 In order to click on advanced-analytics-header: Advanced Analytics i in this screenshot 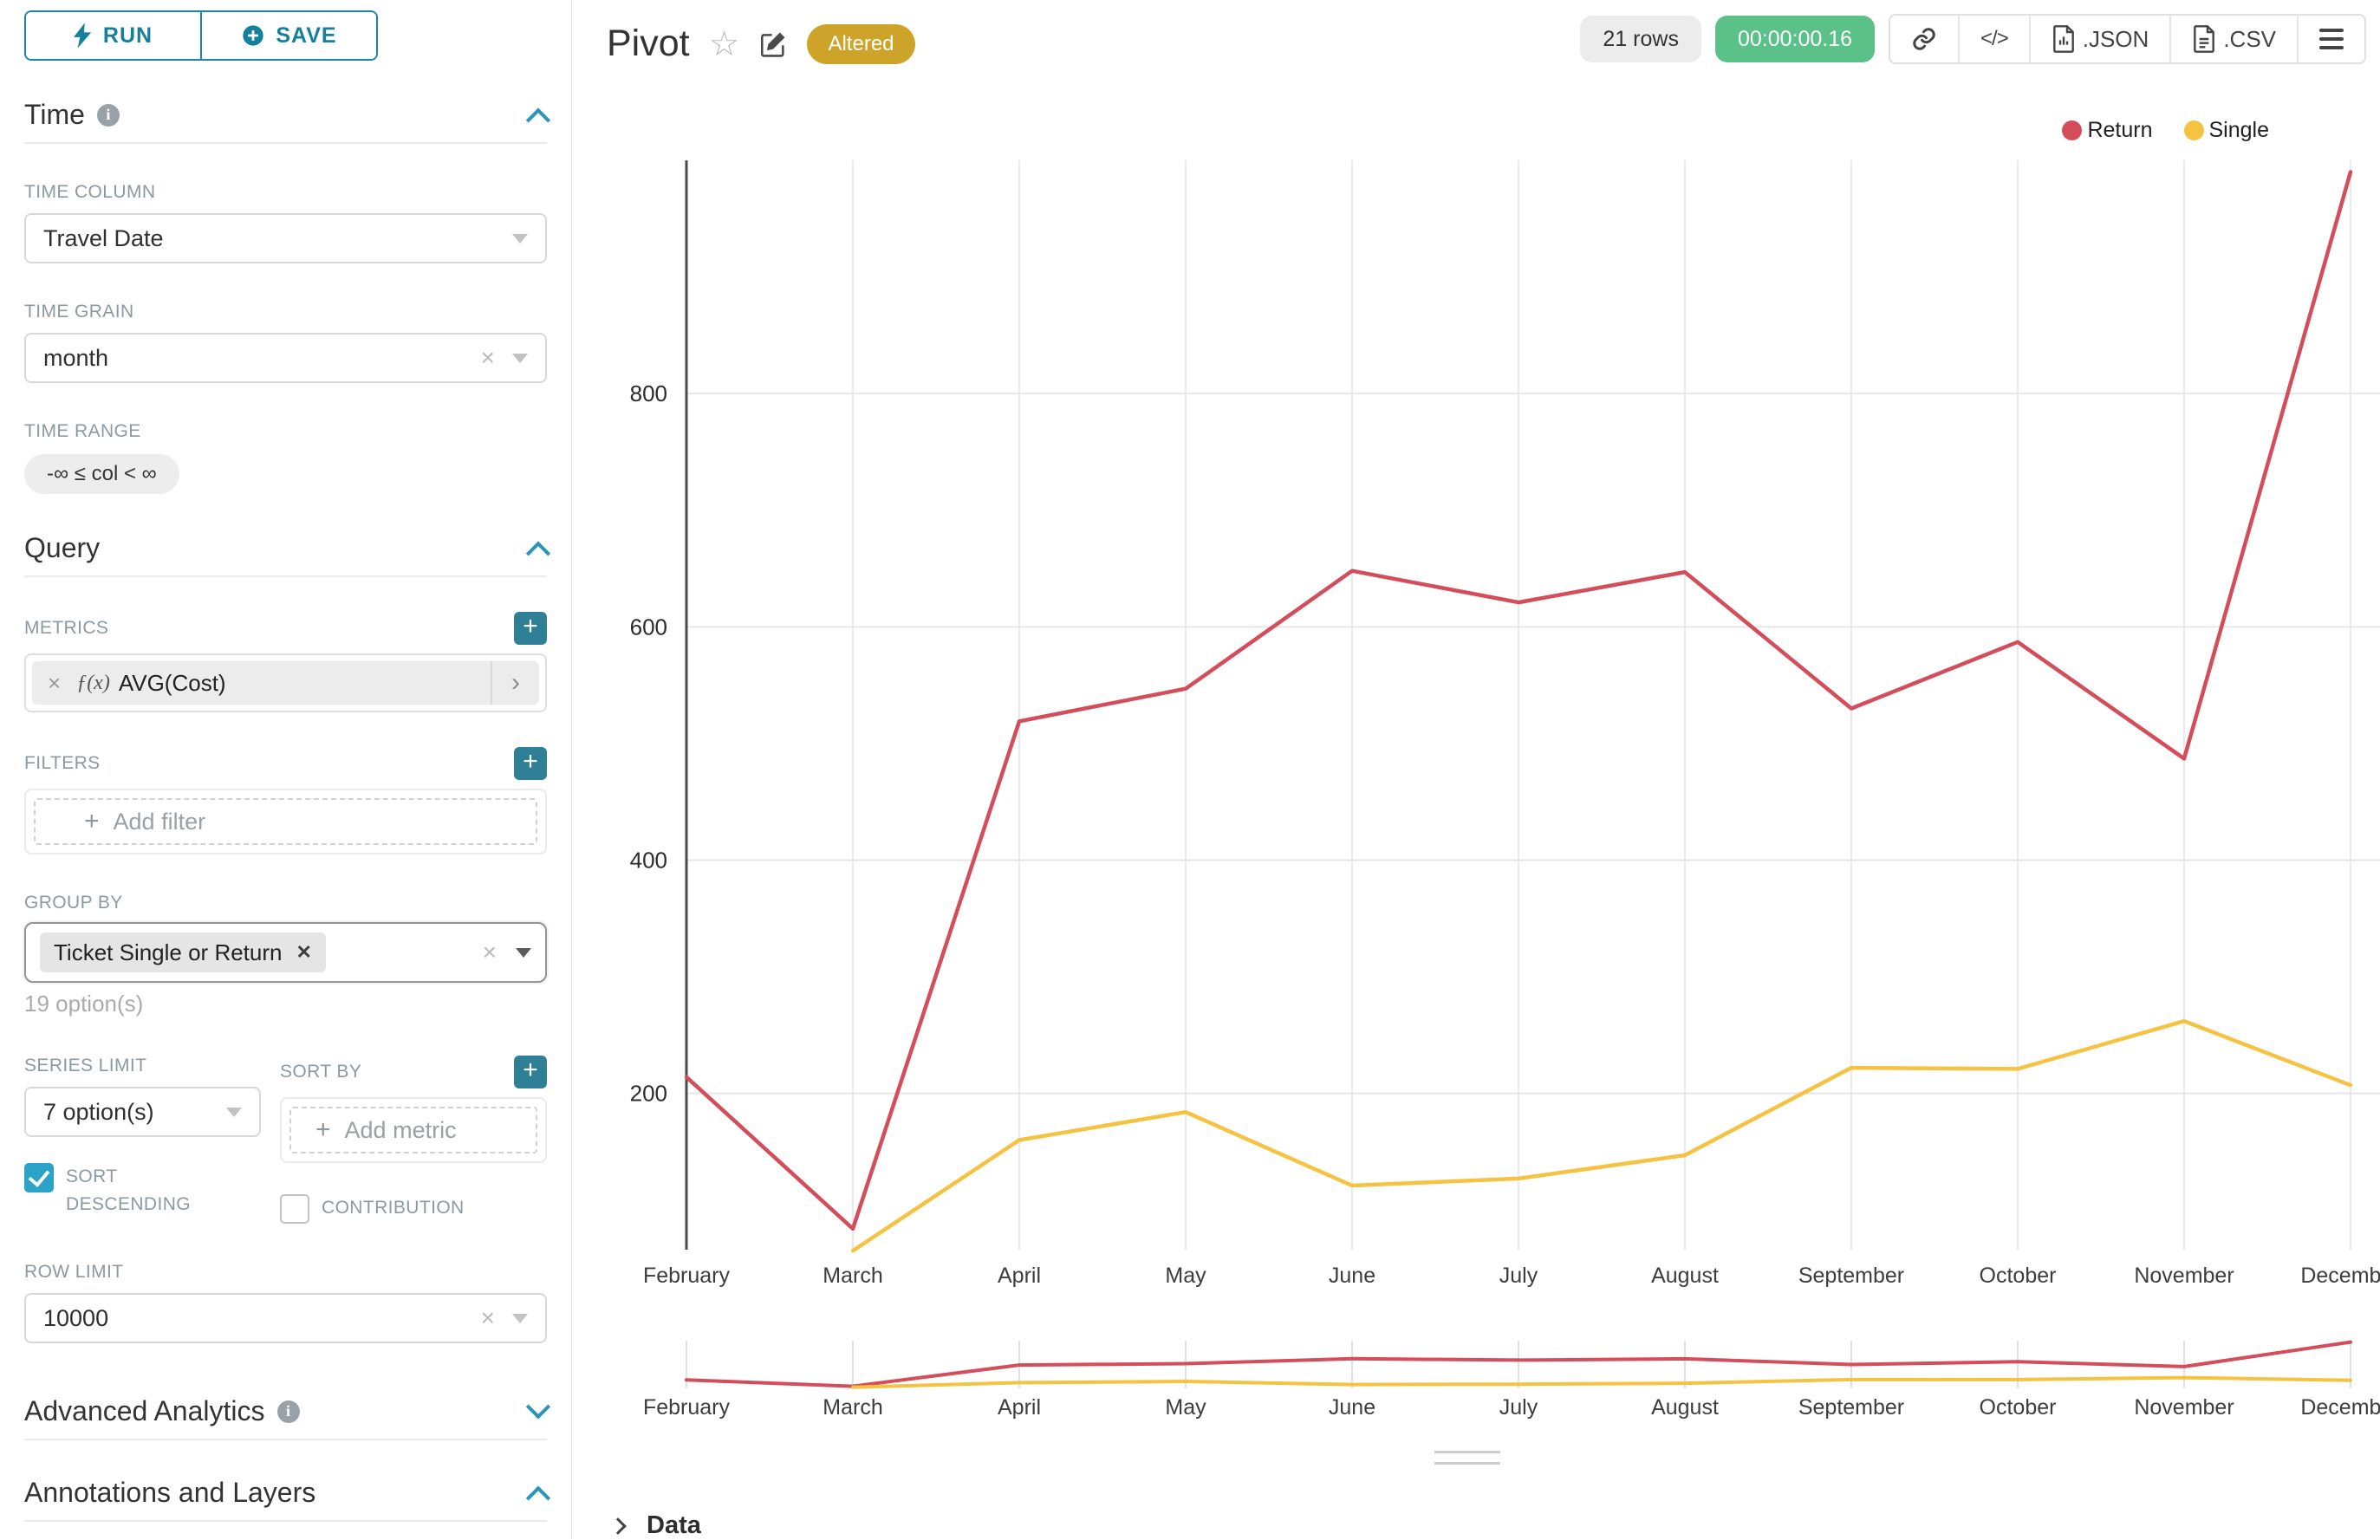, I will do `click(287, 1411)`.